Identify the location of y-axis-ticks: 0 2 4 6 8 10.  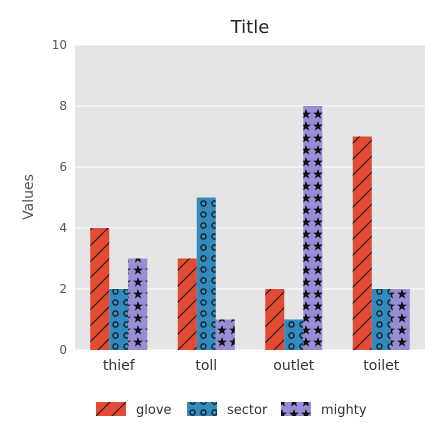
(59, 197).